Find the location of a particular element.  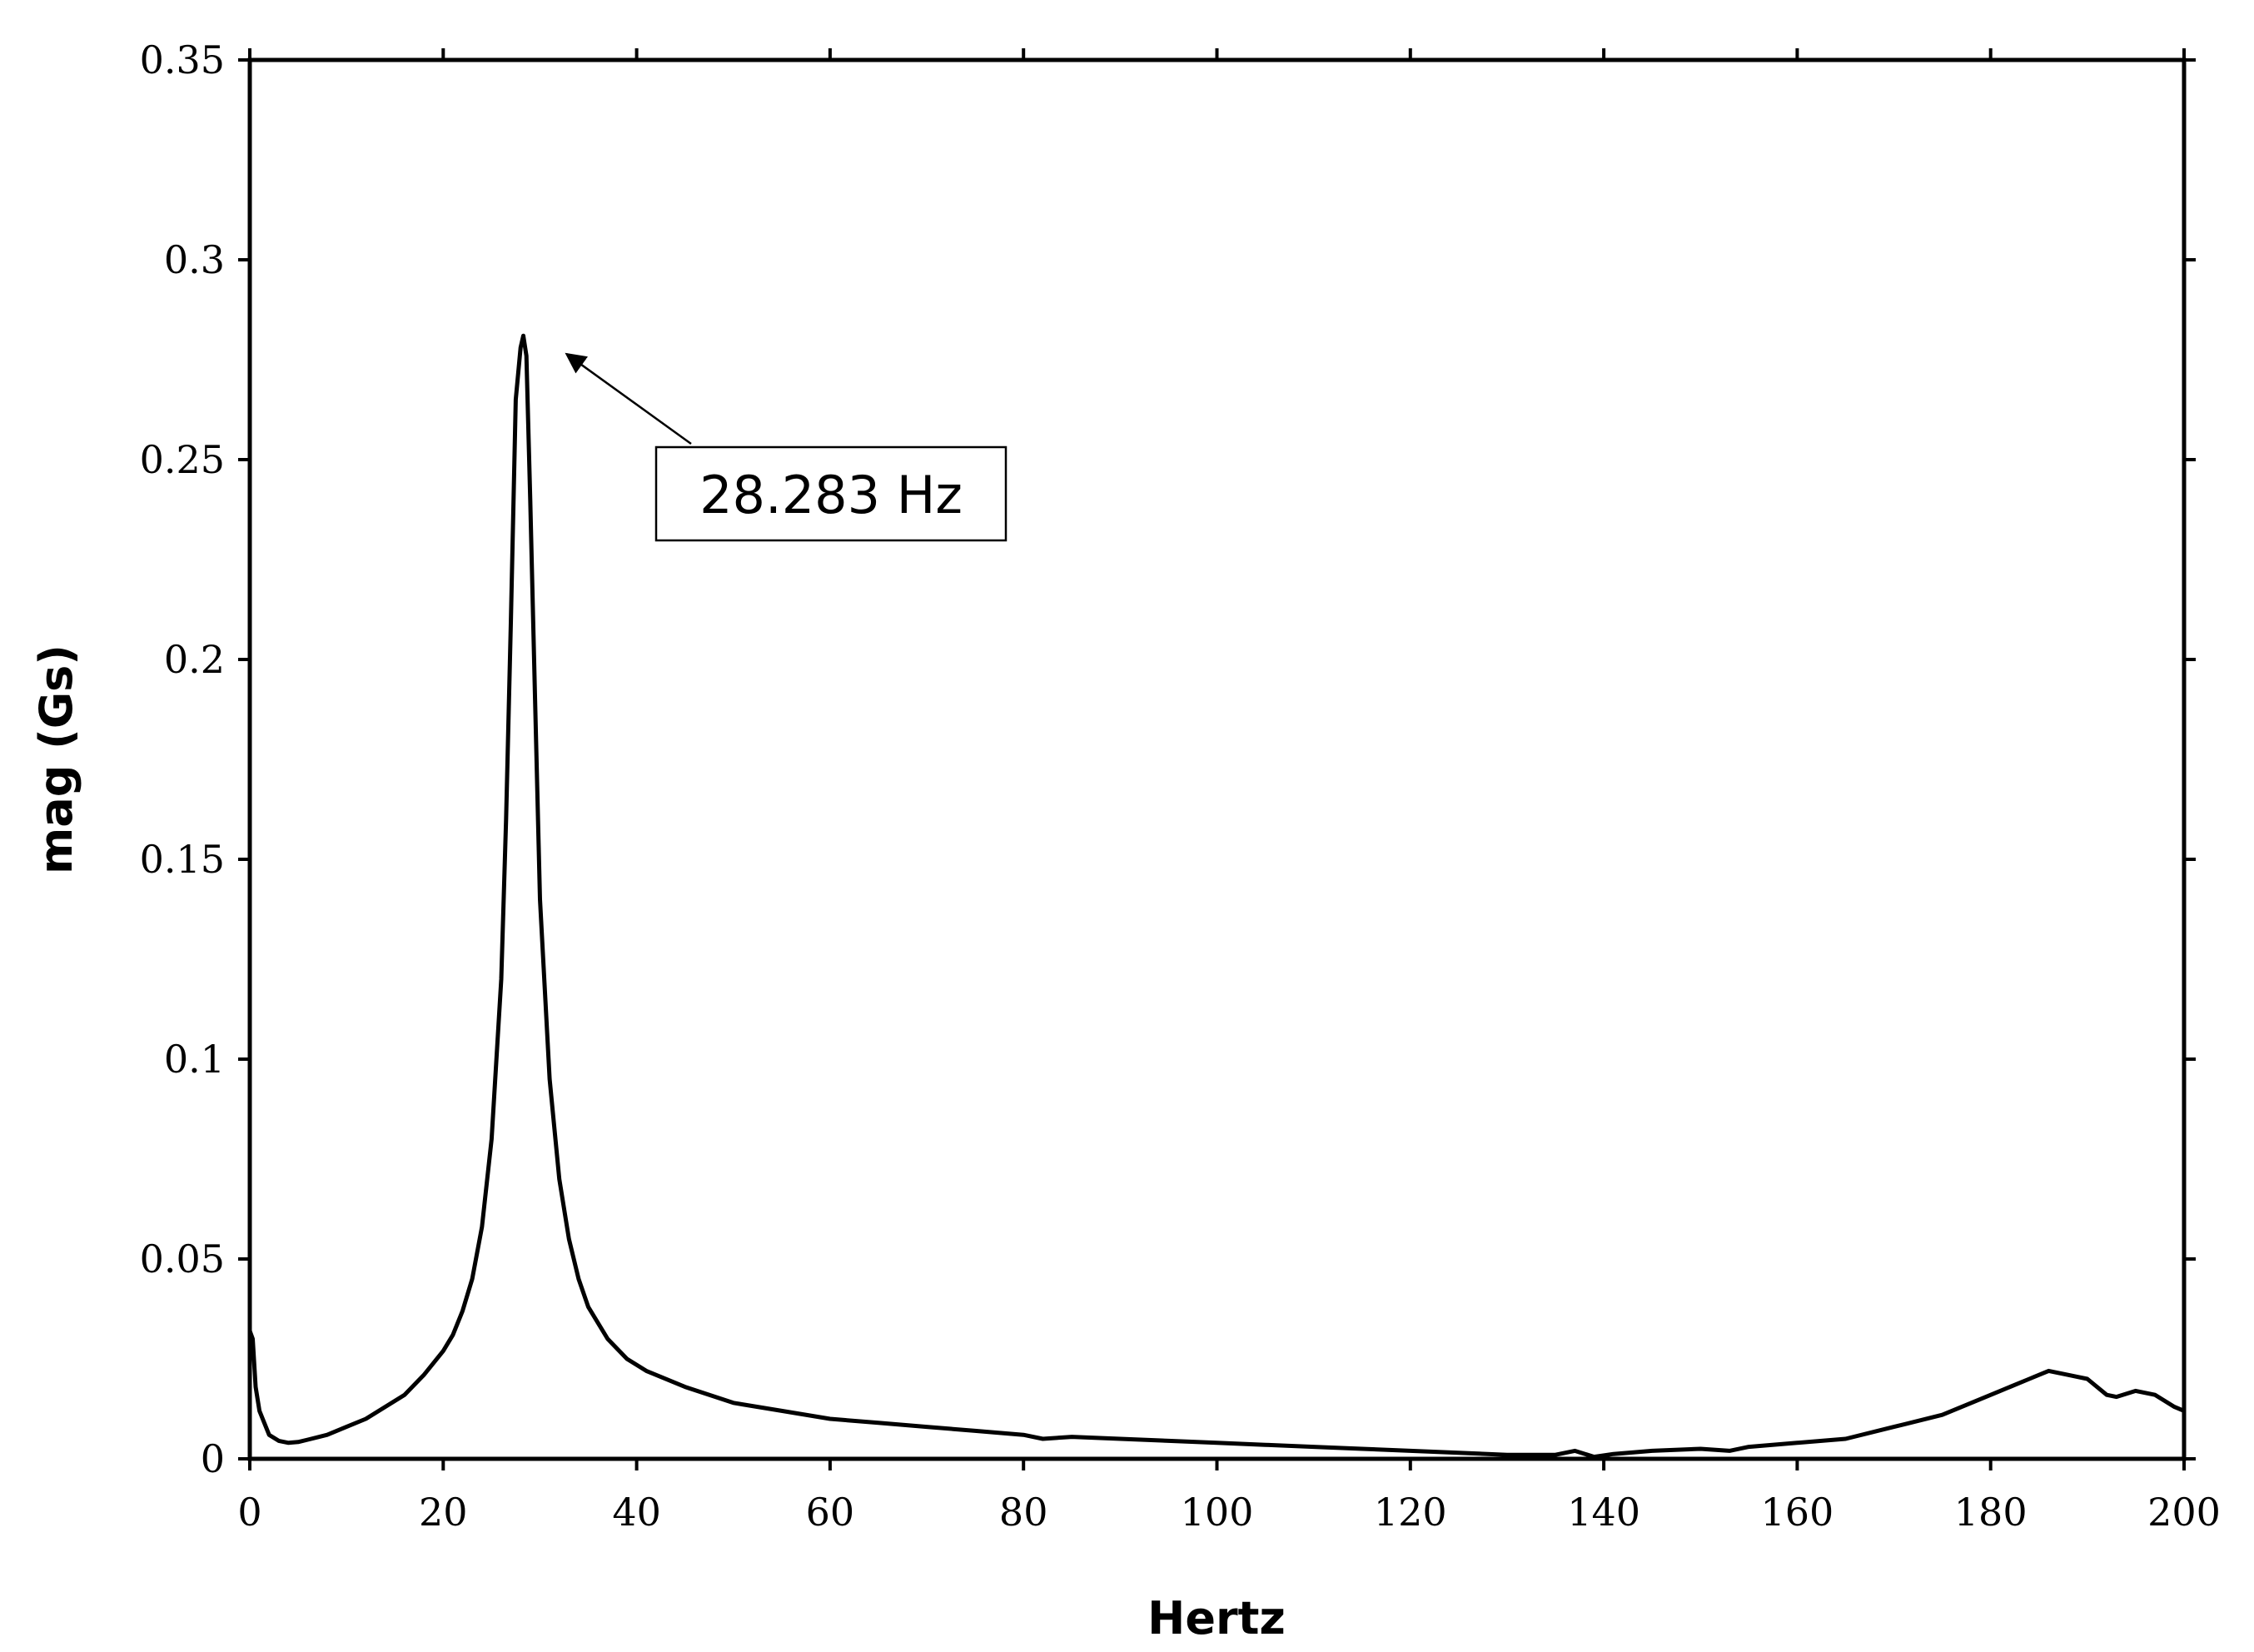

y-tick-label: 0.3 is located at coordinates (194, 259).